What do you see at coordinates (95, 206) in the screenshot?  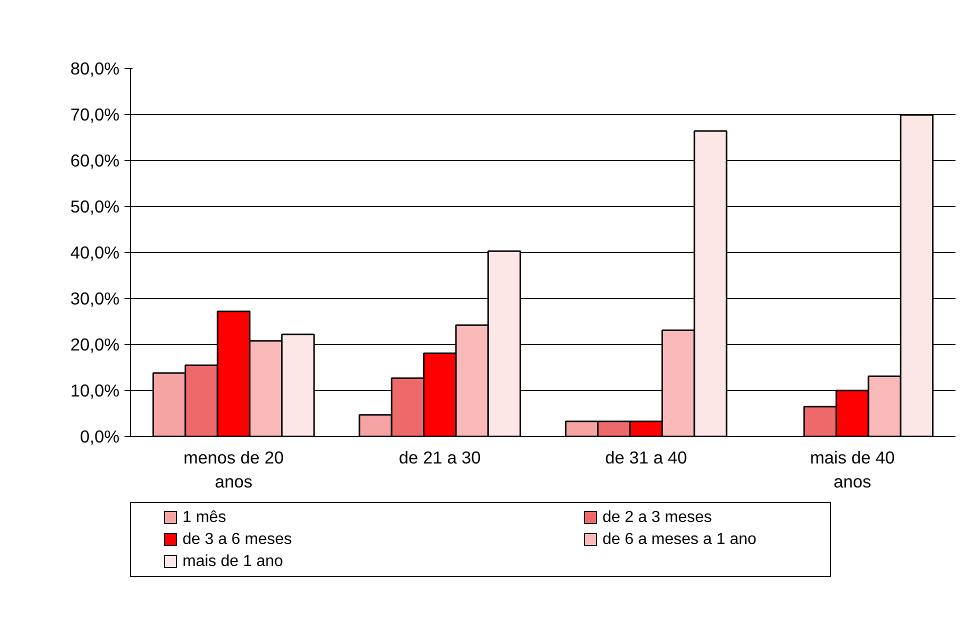 I see `y-tick-label: 50,0%` at bounding box center [95, 206].